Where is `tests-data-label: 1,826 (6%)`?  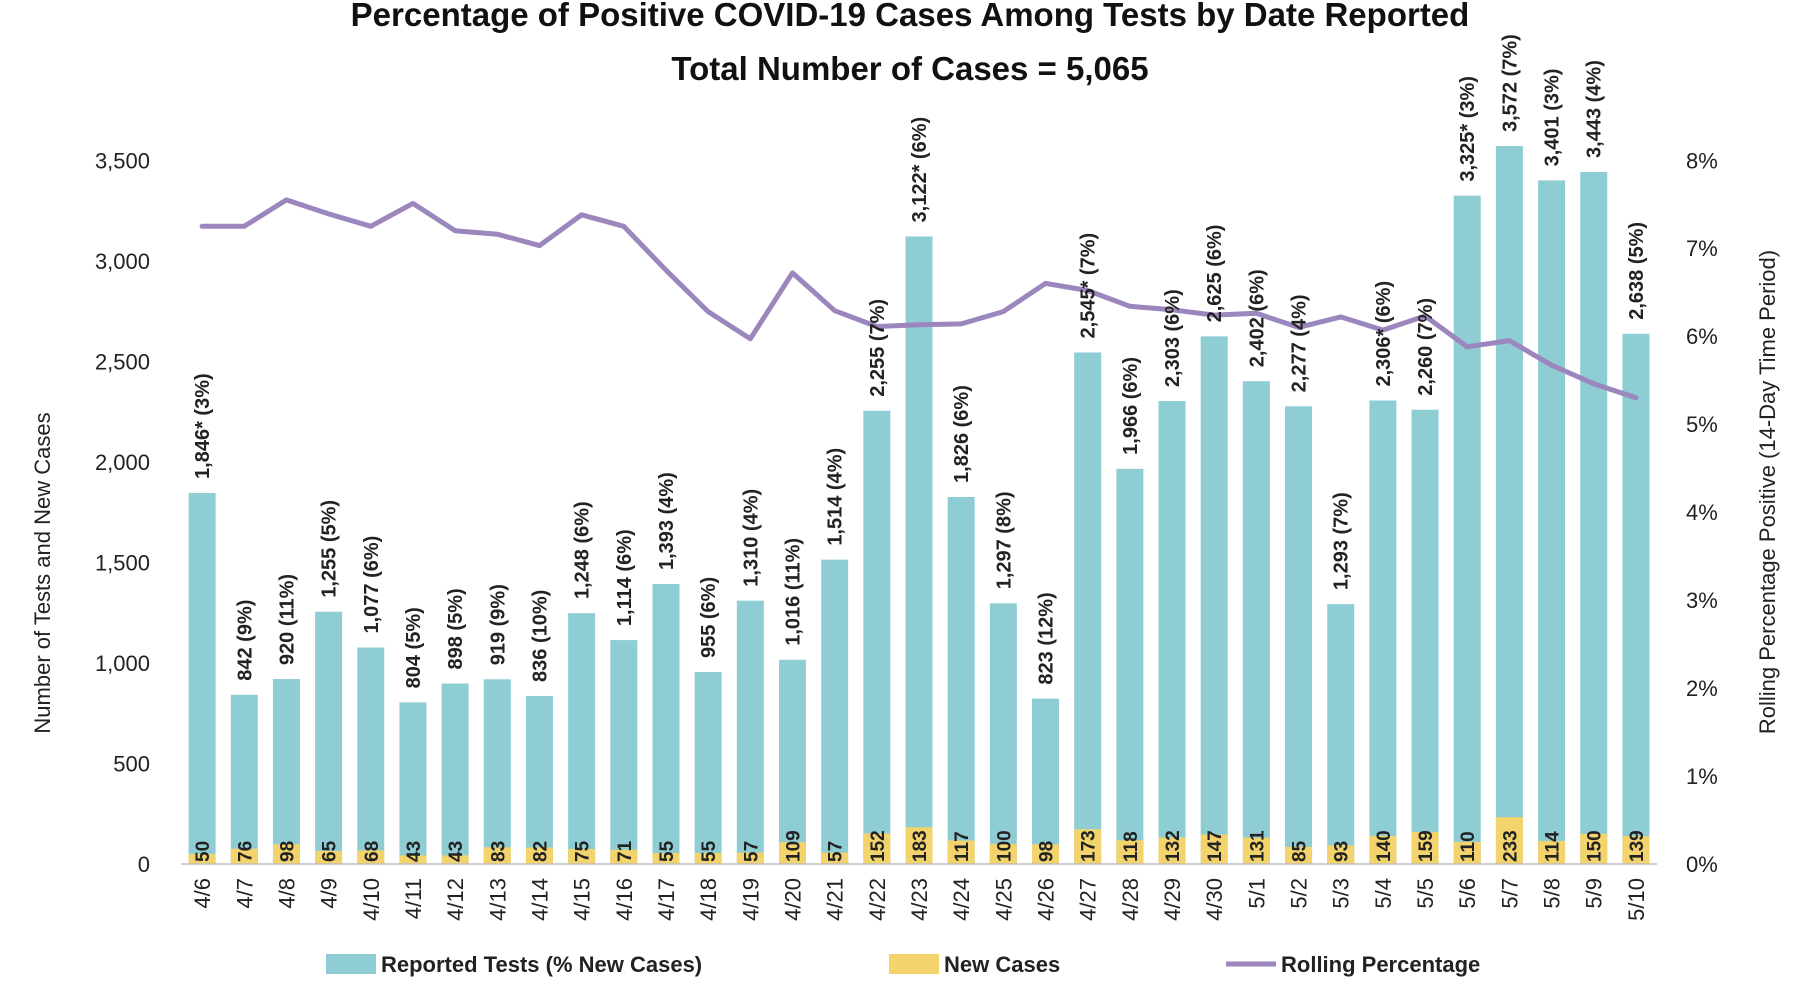
tests-data-label: 1,826 (6%) is located at coordinates (962, 434).